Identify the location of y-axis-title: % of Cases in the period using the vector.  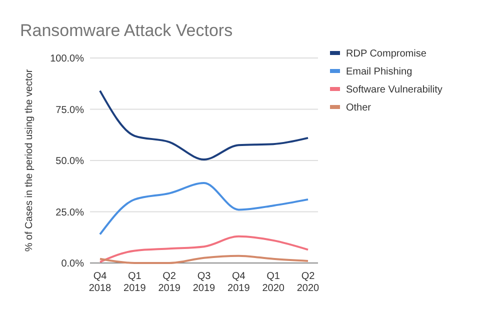
(29, 160).